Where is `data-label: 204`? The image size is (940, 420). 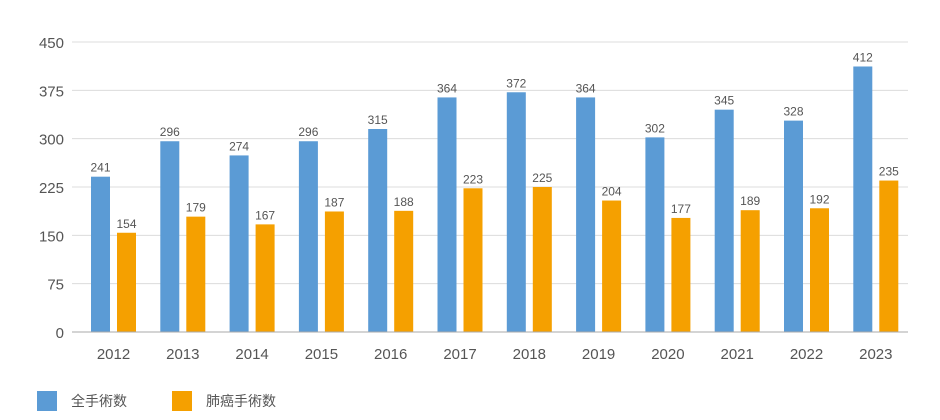 data-label: 204 is located at coordinates (612, 192).